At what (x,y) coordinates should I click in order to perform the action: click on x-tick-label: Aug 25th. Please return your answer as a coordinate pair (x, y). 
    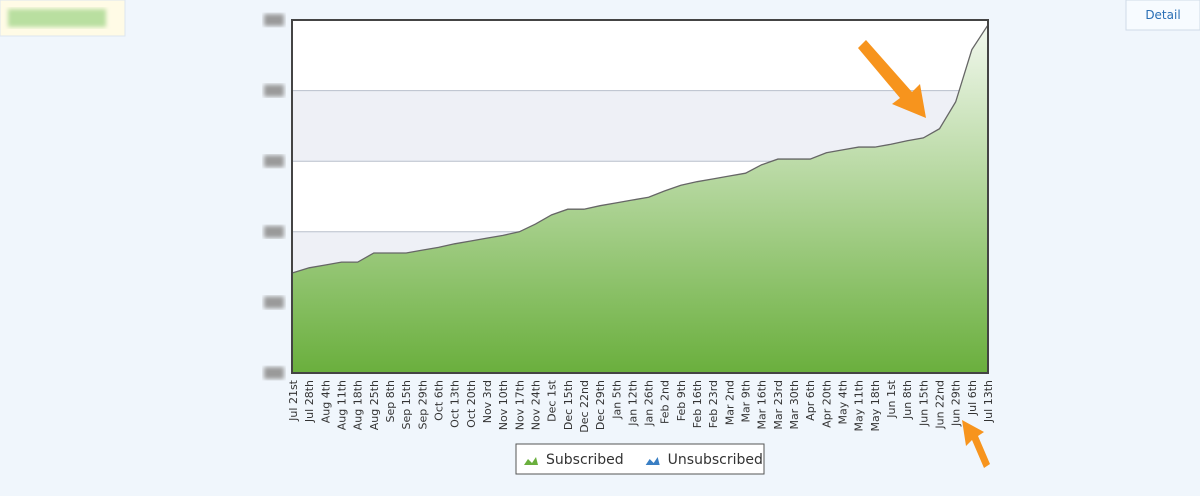
    Looking at the image, I should click on (374, 405).